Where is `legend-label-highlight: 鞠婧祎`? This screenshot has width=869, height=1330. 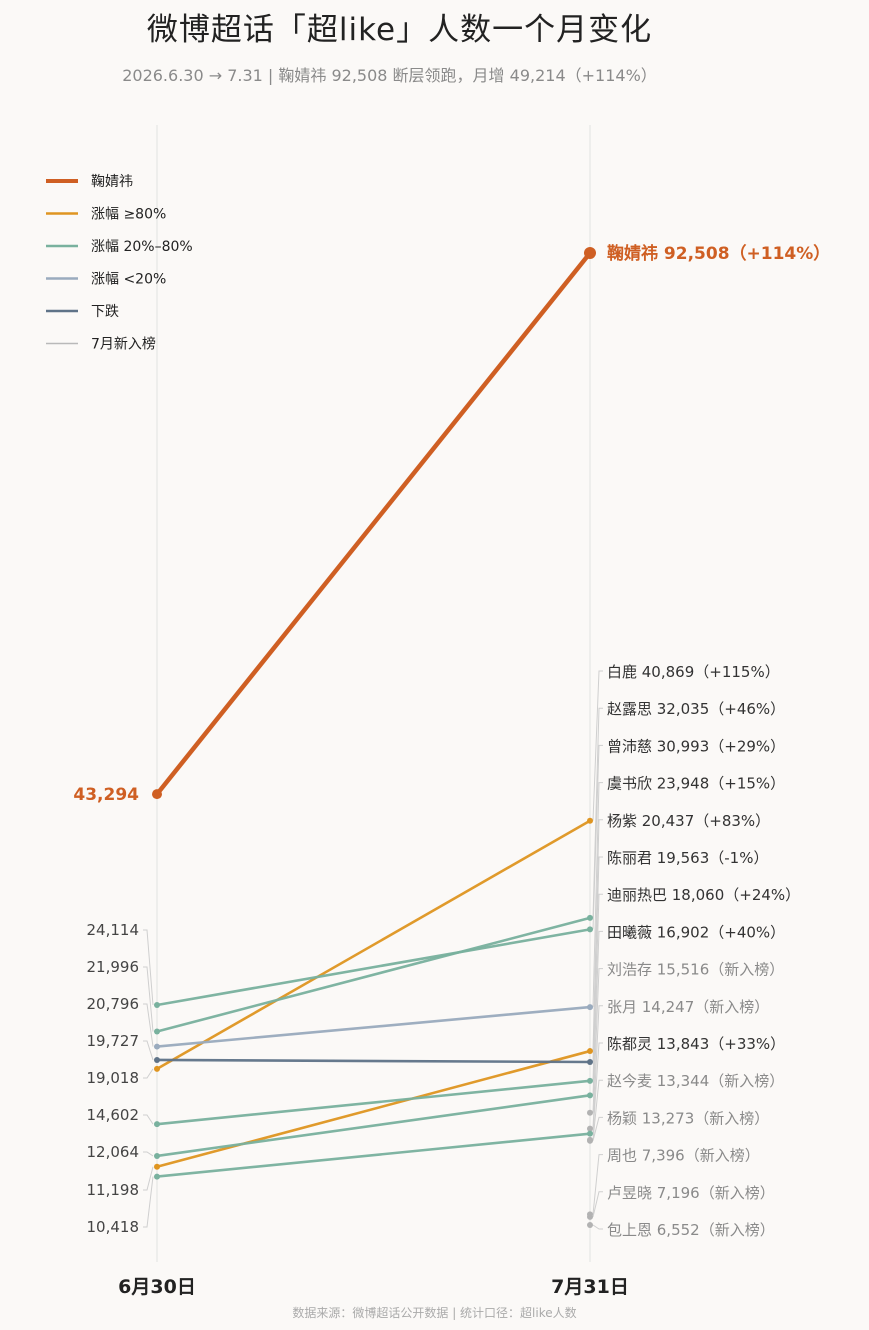
legend-label-highlight: 鞠婧祎 is located at coordinates (112, 182).